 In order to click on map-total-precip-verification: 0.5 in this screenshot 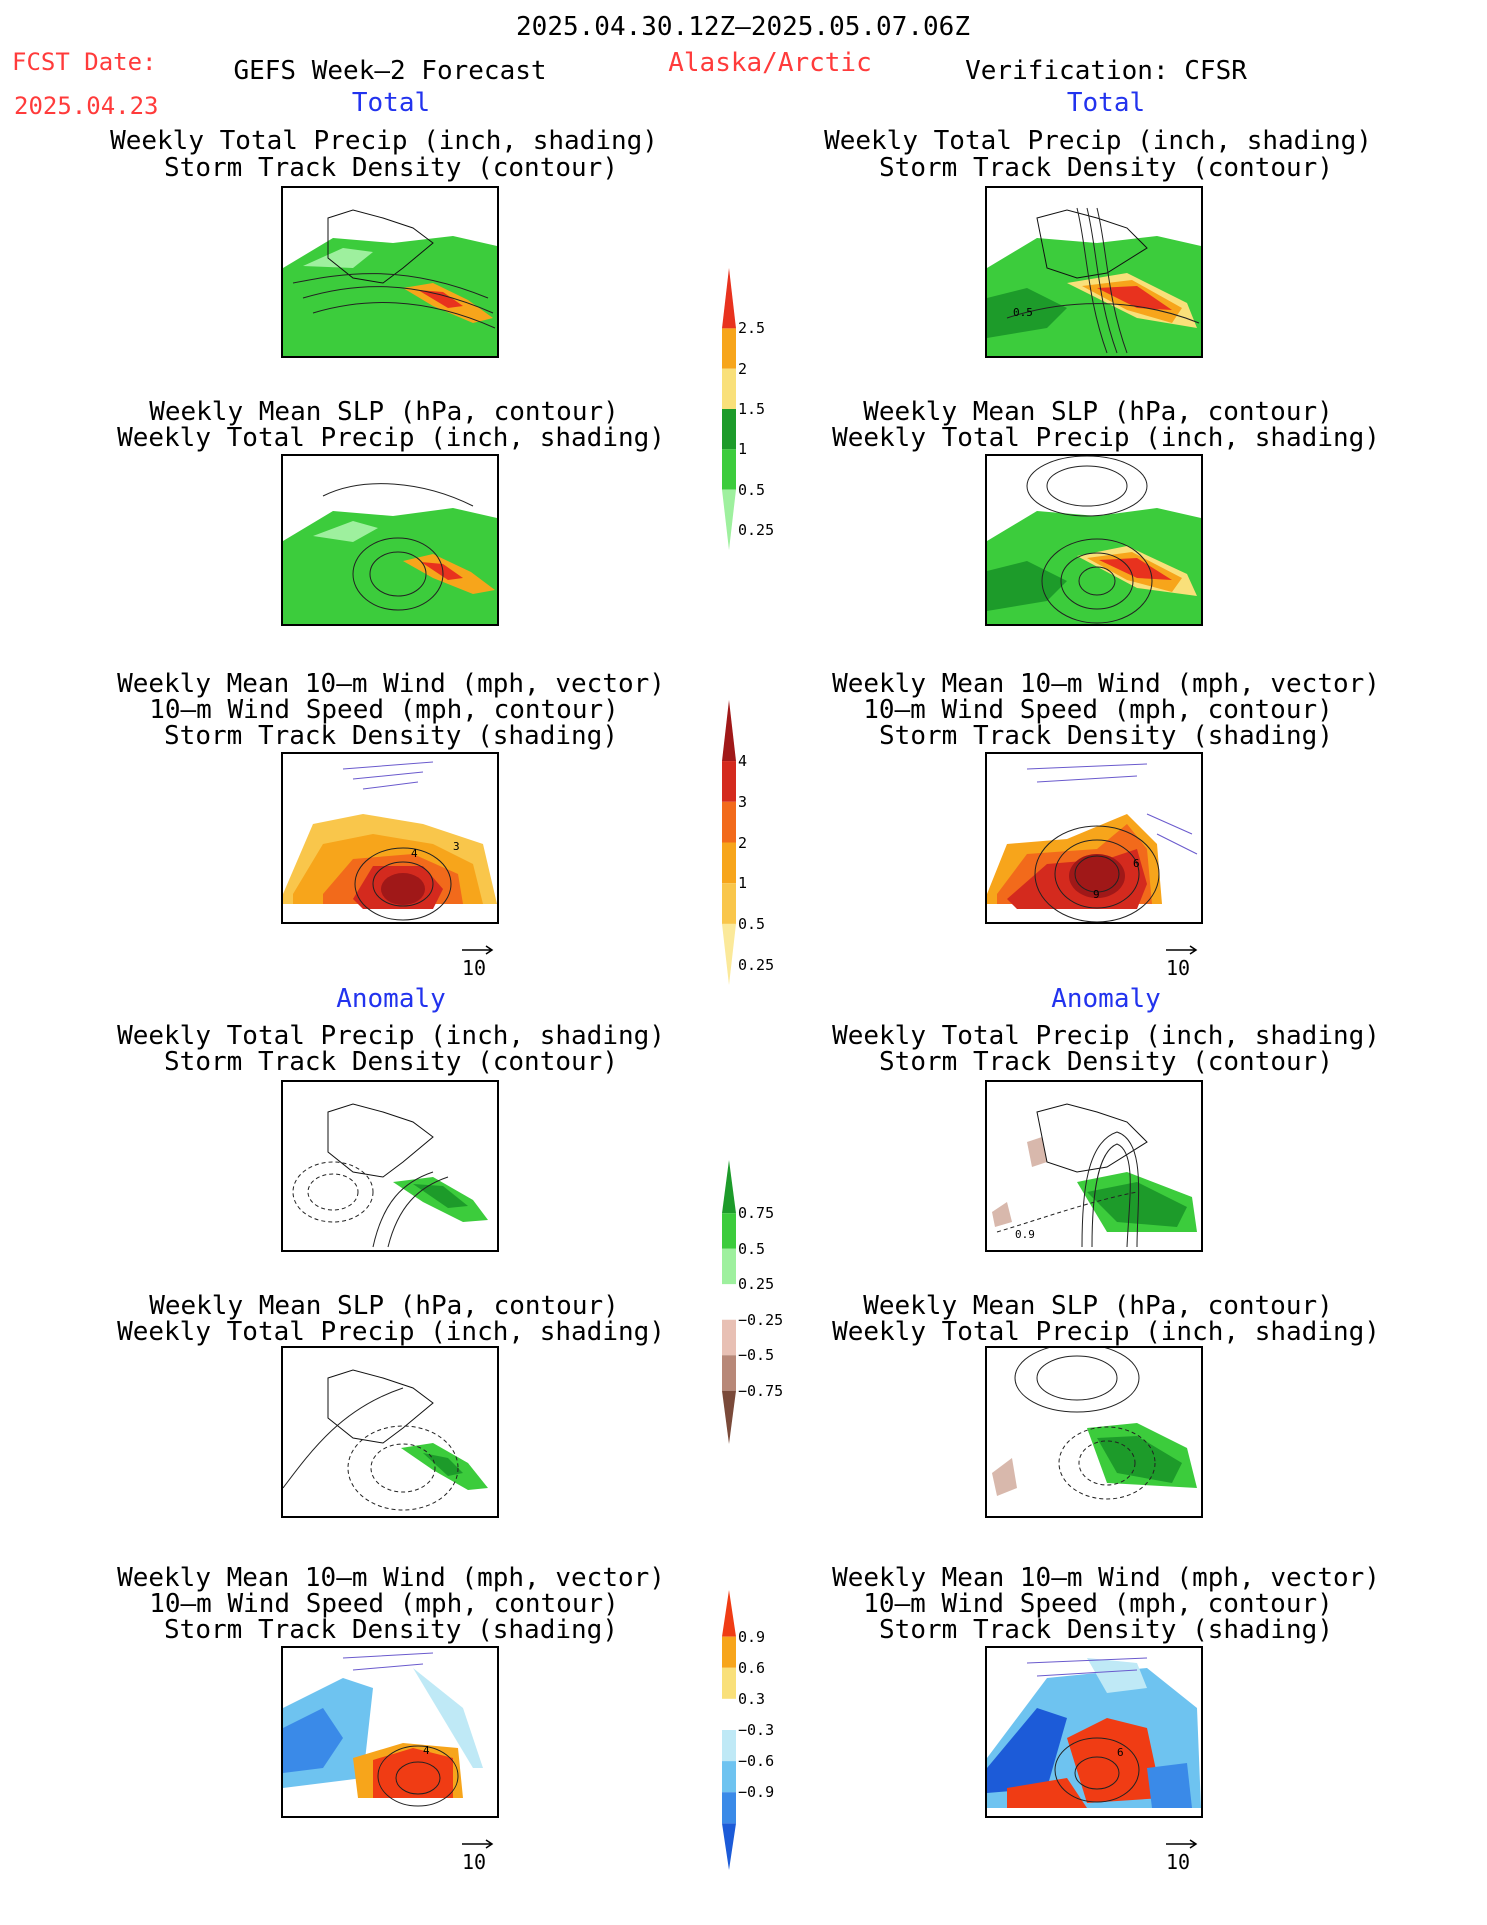, I will do `click(1094, 272)`.